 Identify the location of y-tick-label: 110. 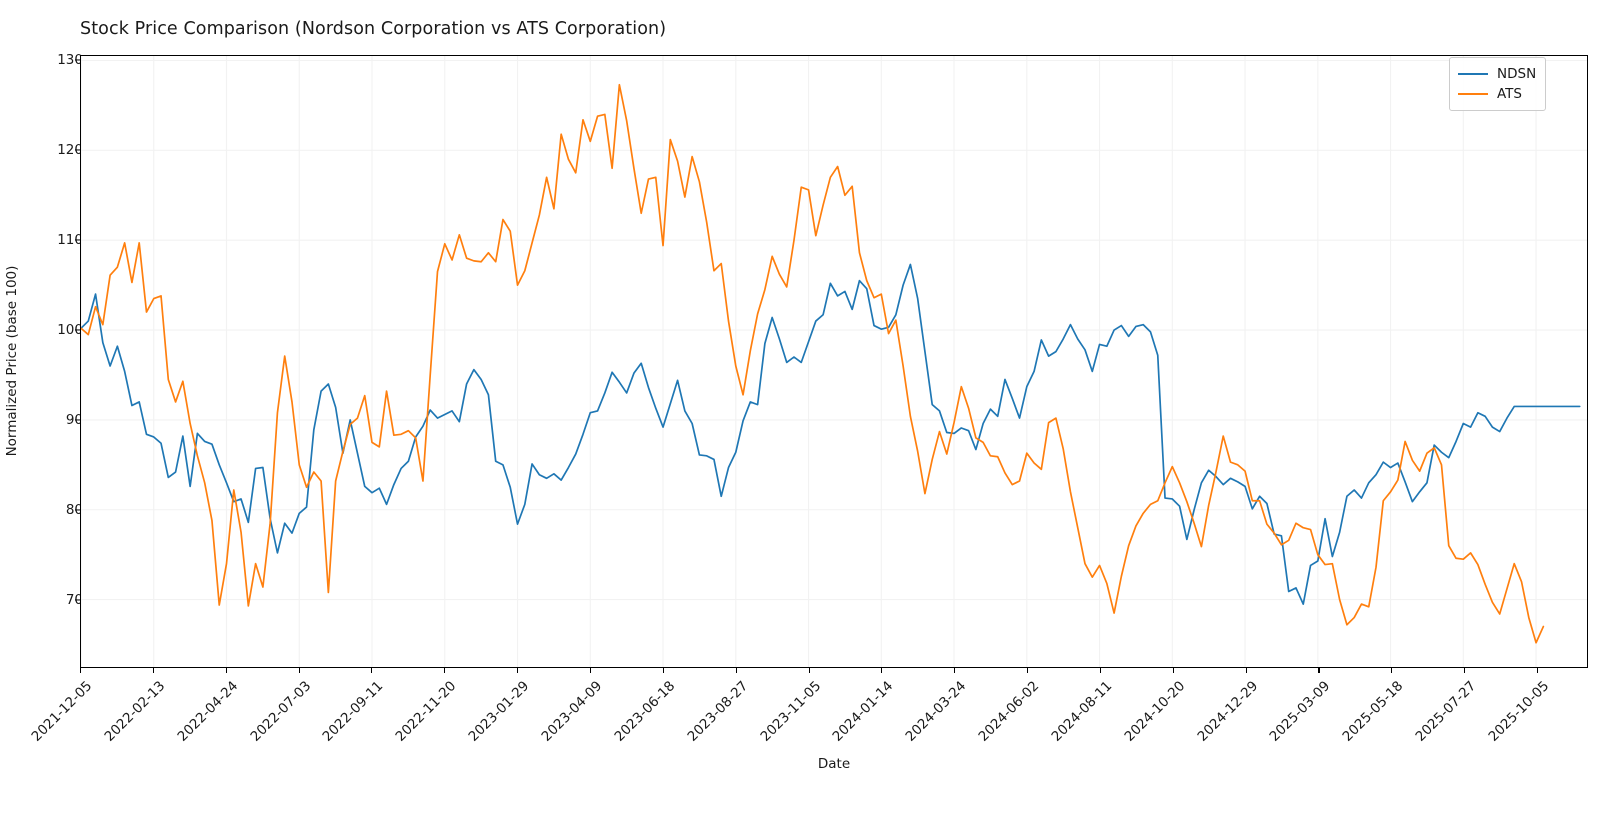
(70, 239).